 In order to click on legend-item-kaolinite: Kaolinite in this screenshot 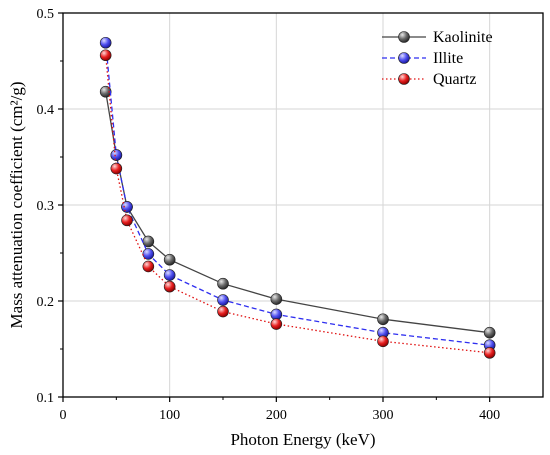, I will do `click(437, 37)`.